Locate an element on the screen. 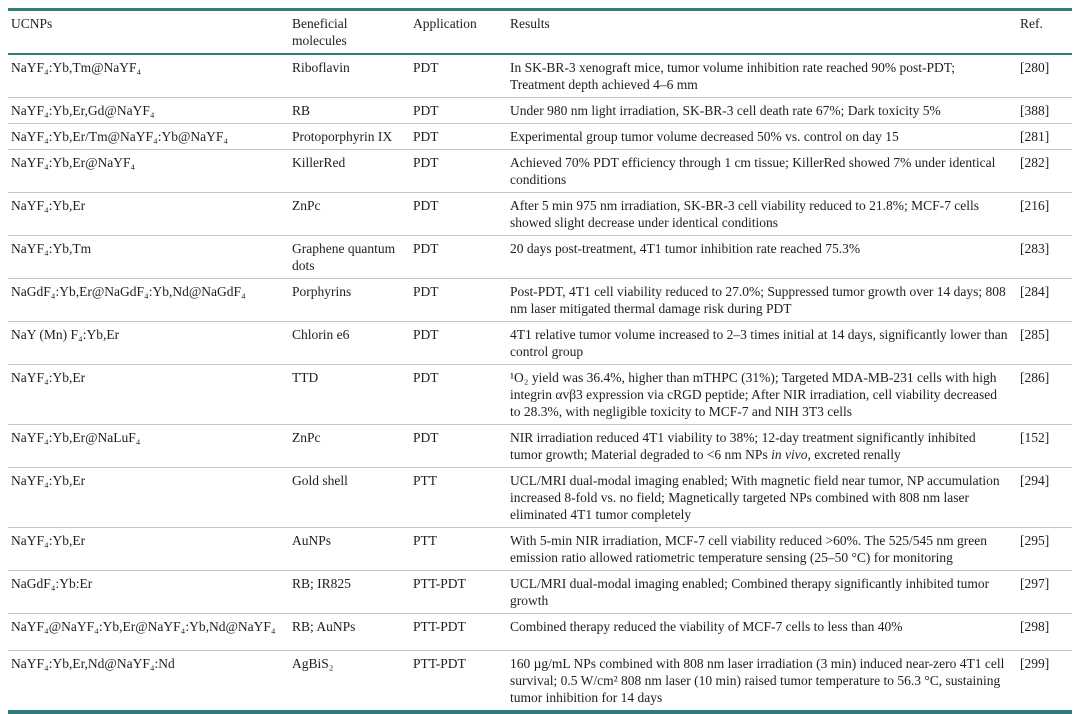 This screenshot has width=1080, height=714. reference-cell: [284] is located at coordinates (1035, 291).